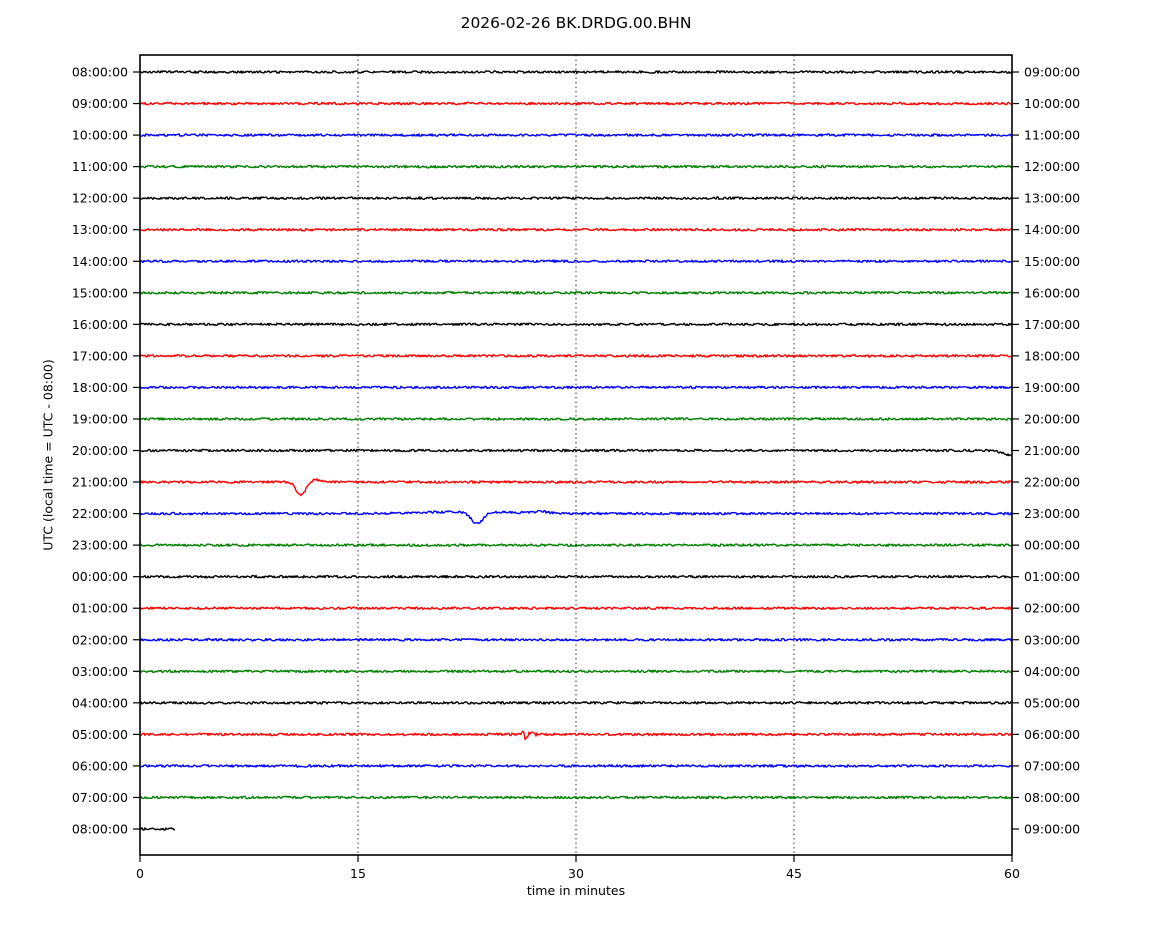 The image size is (1150, 950). What do you see at coordinates (1012, 873) in the screenshot?
I see `x-tick-label: 60` at bounding box center [1012, 873].